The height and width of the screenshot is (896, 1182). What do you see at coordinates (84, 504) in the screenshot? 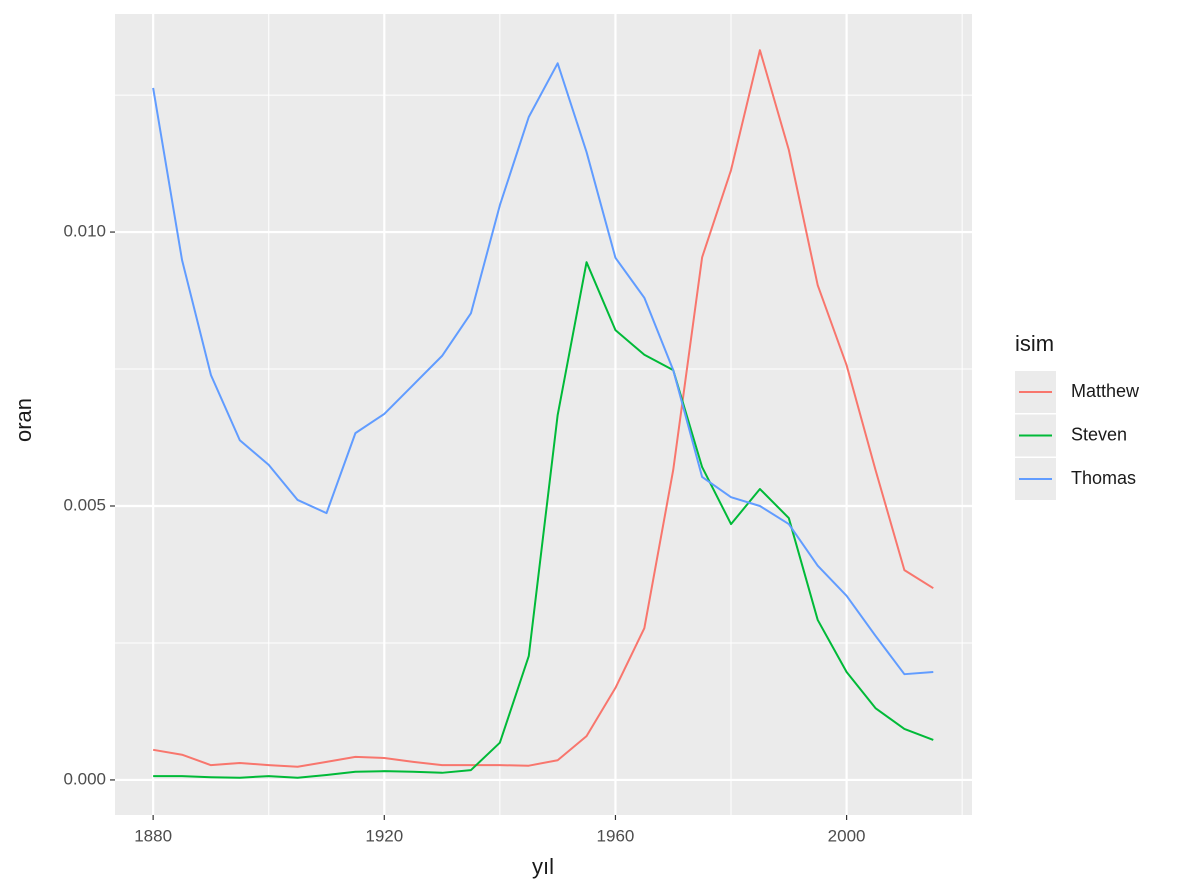
I see `y-tick-label: 0.005` at bounding box center [84, 504].